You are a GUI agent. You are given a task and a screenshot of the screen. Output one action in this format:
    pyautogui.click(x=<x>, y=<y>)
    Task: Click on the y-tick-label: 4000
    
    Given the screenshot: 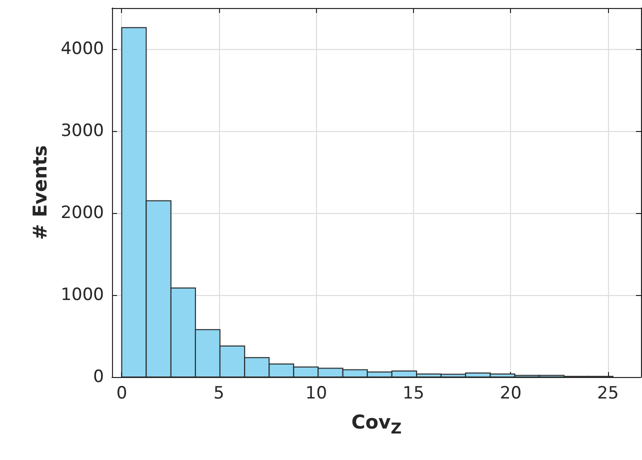 What is the action you would take?
    pyautogui.click(x=82, y=49)
    